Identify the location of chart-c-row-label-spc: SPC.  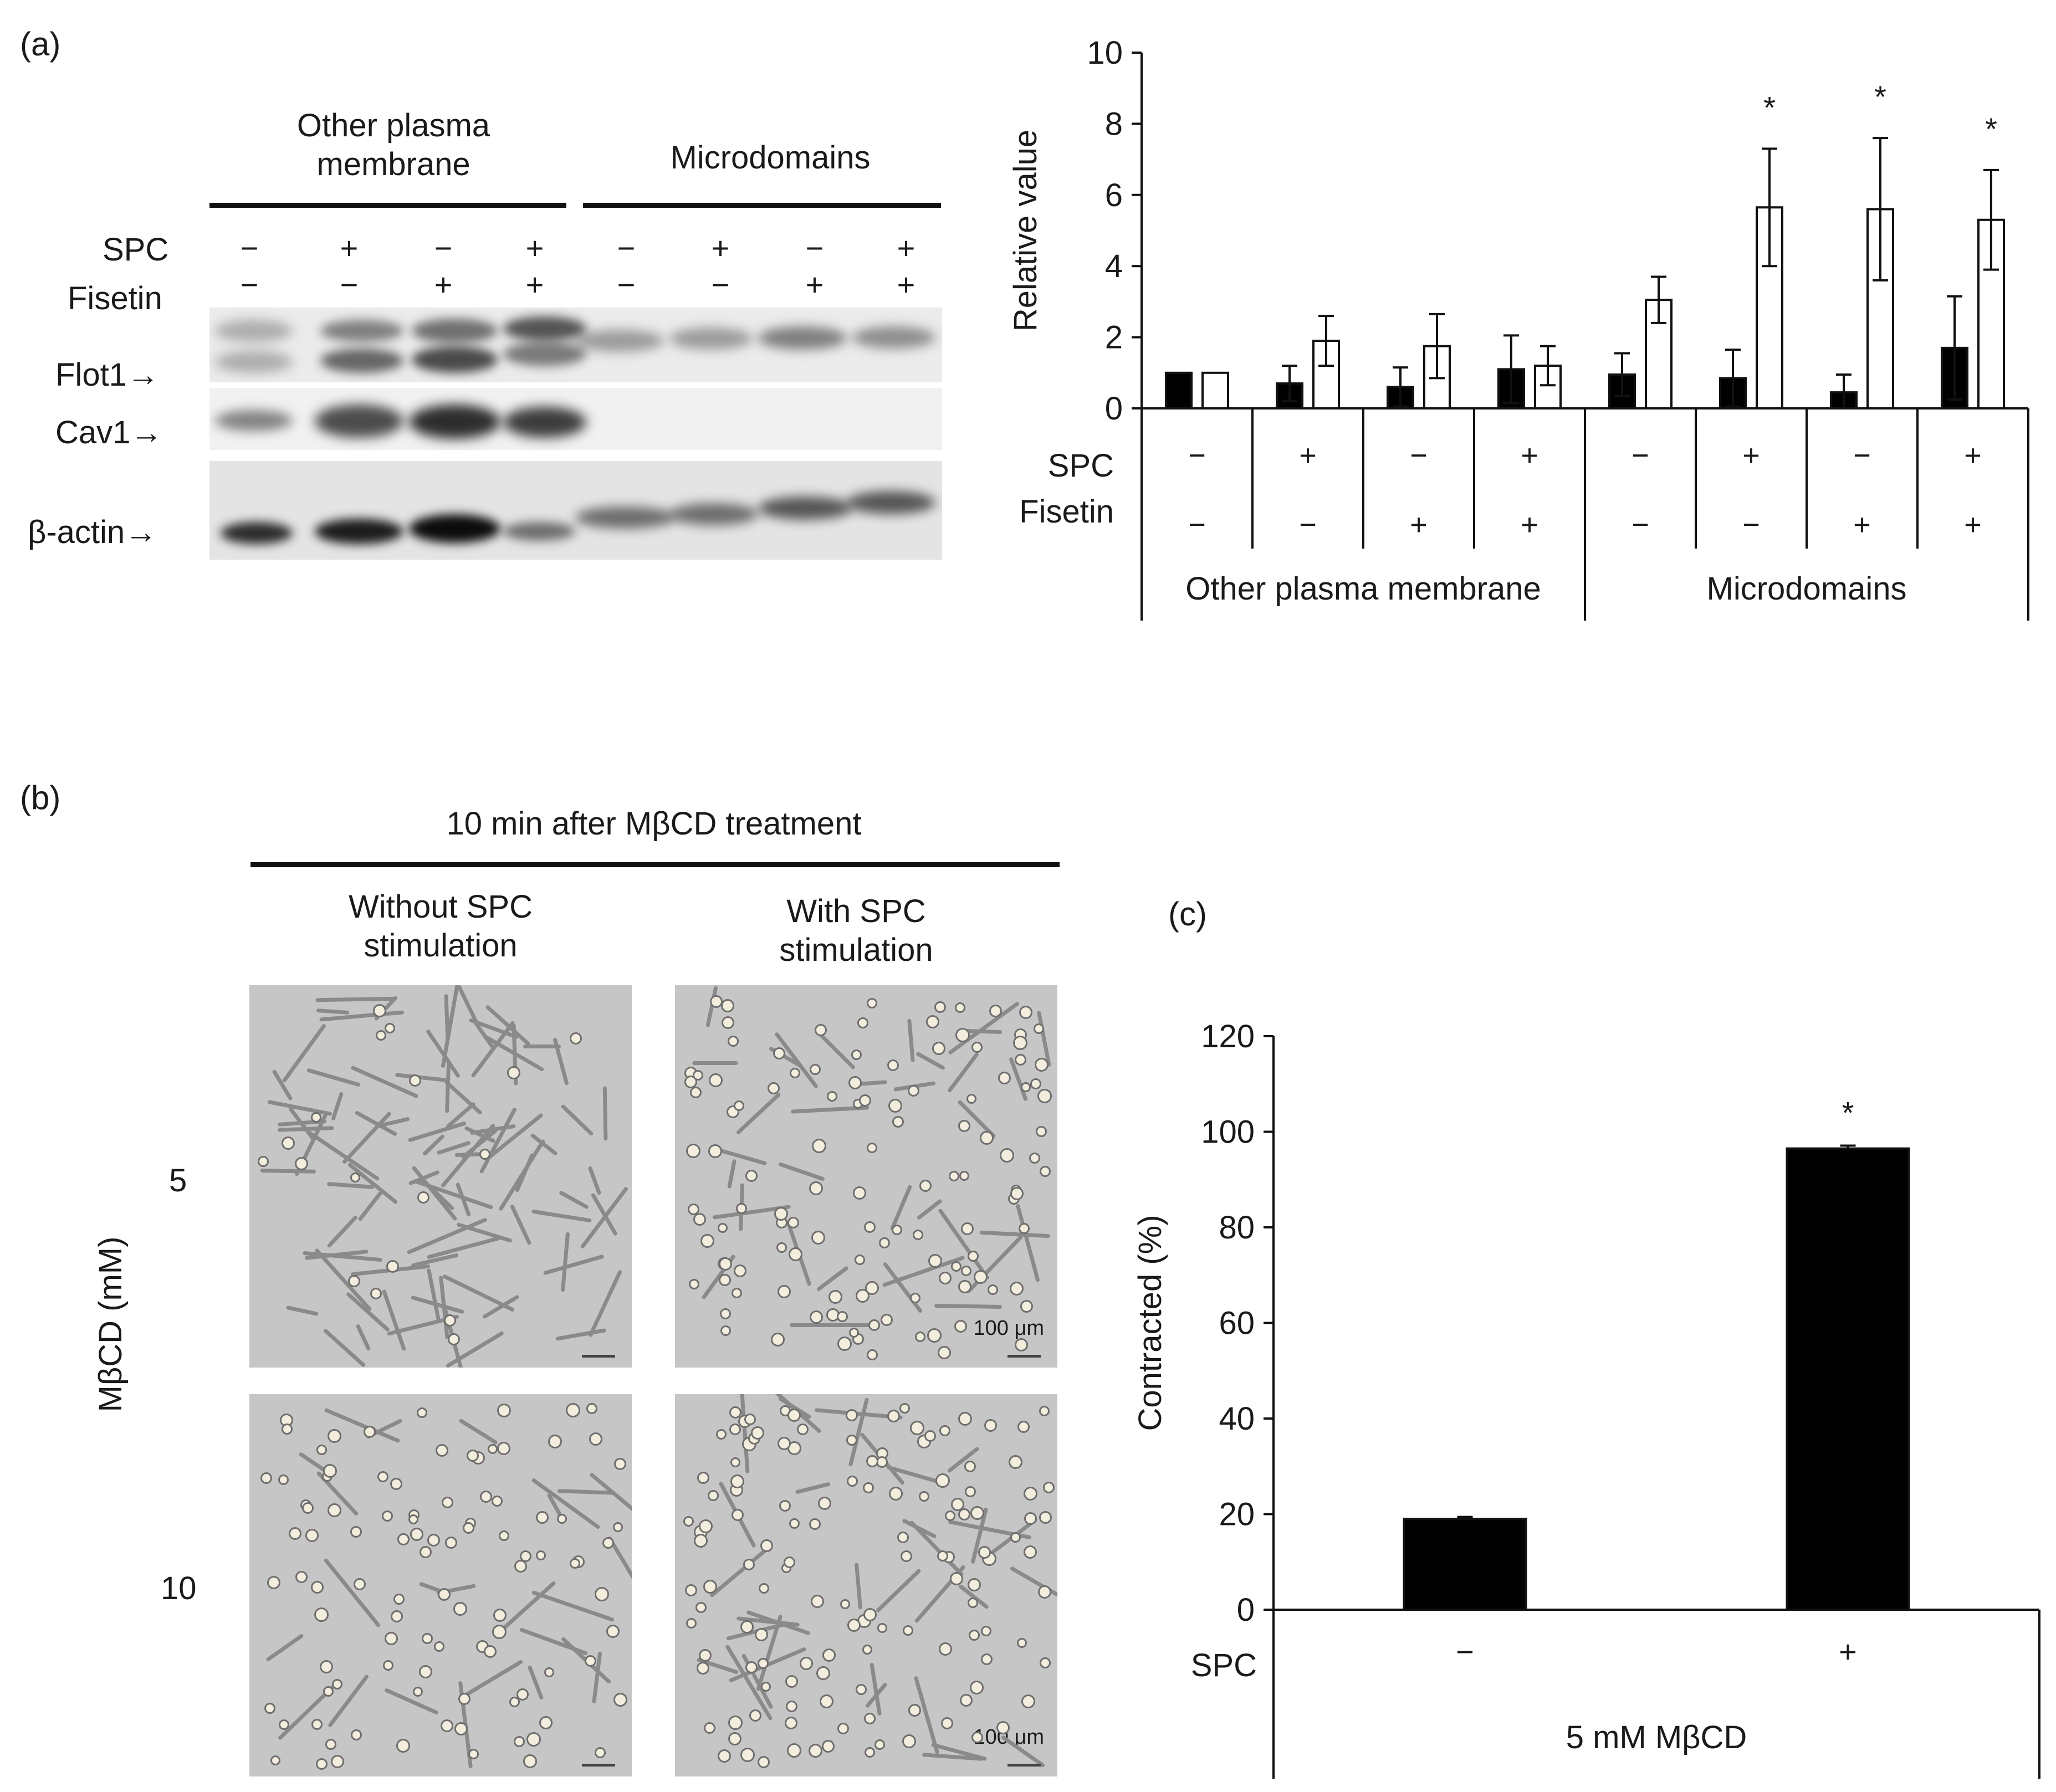
(1224, 1665).